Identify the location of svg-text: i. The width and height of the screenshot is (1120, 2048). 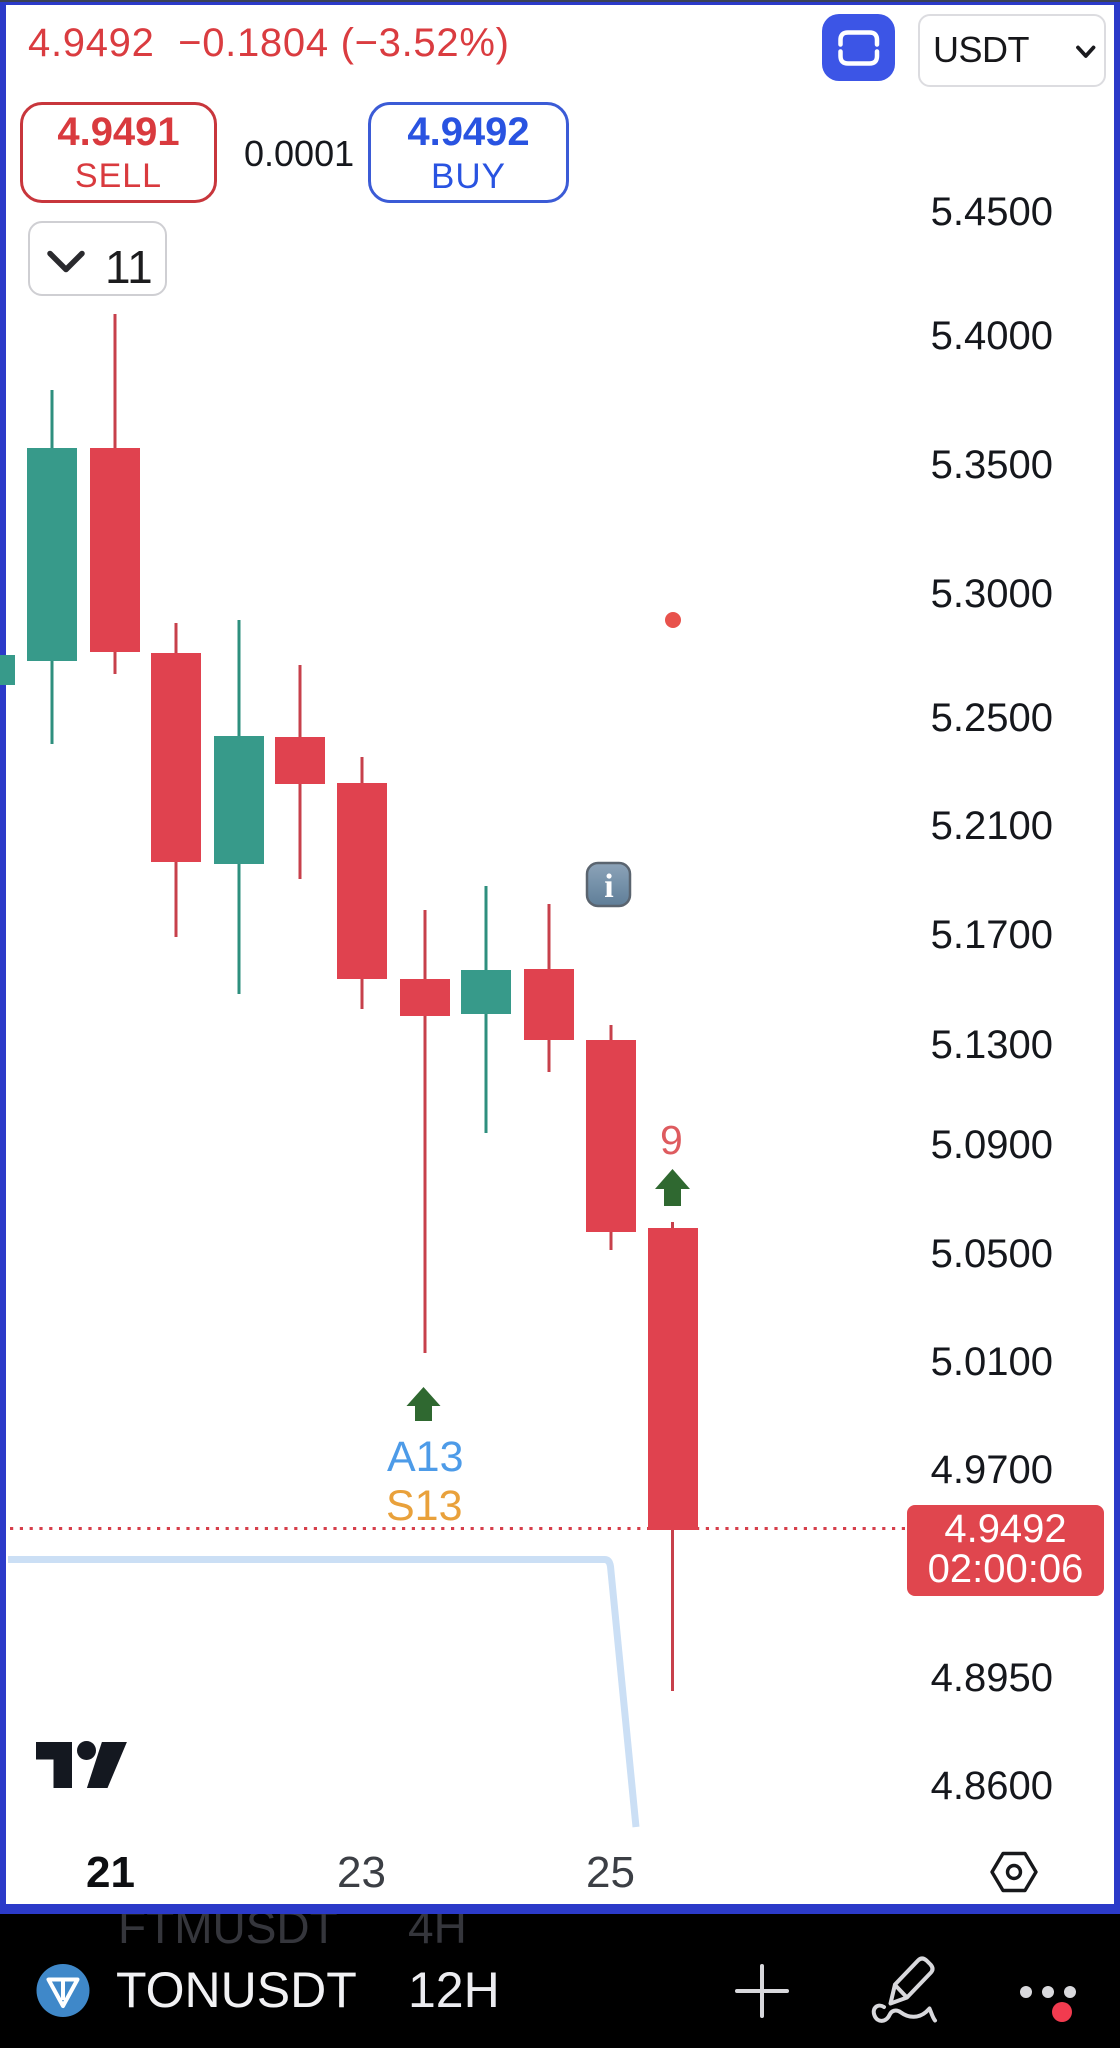
(608, 886).